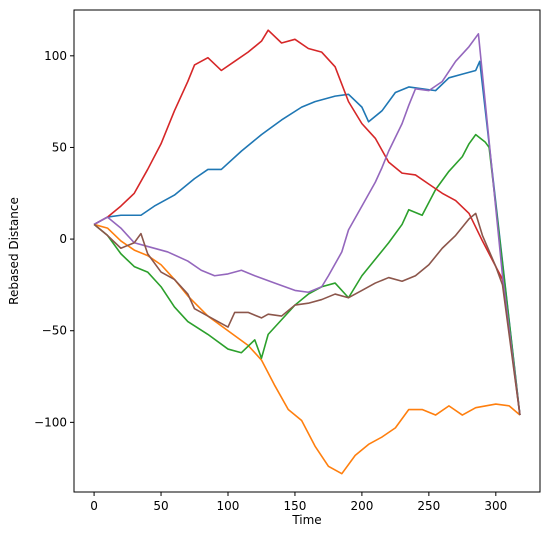 The width and height of the screenshot is (557, 534). What do you see at coordinates (294, 506) in the screenshot?
I see `x-tick-label: 150` at bounding box center [294, 506].